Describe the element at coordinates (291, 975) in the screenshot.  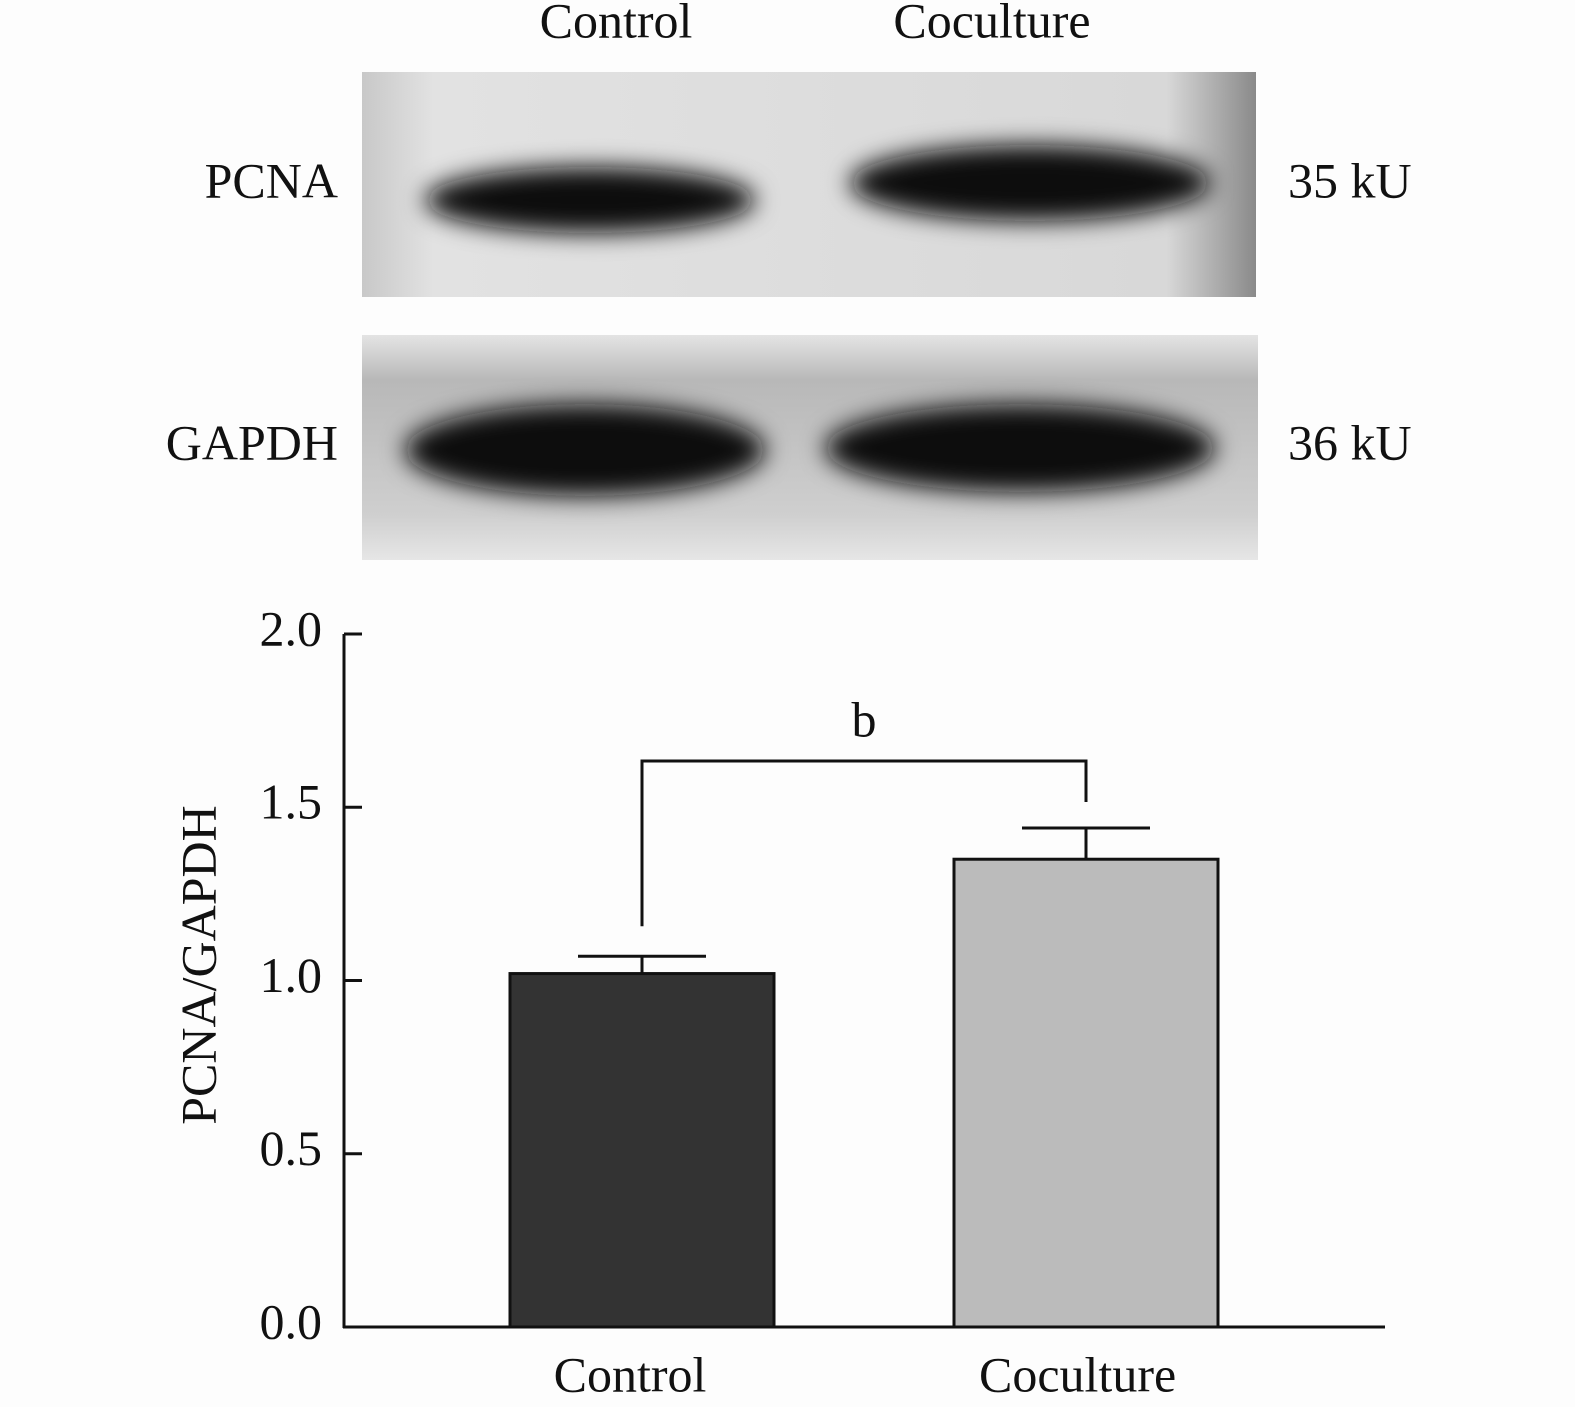
I see `y-tick-label: 1.0` at that location.